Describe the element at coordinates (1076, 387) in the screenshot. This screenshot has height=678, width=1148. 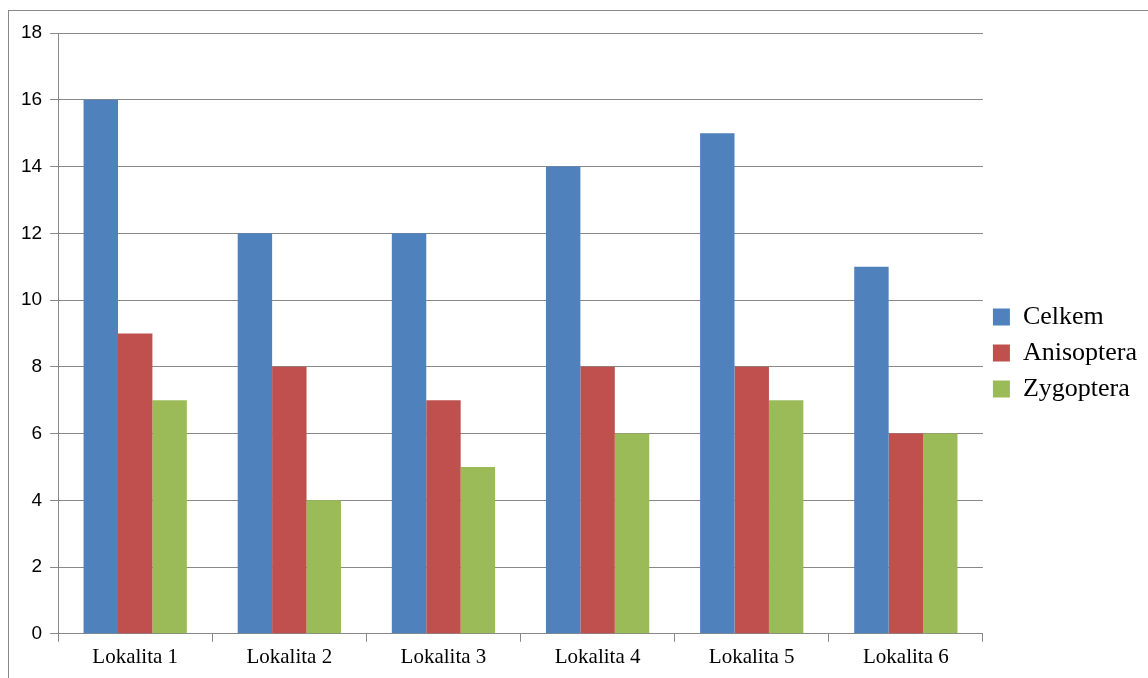
I see `legend-label: Zygoptera` at that location.